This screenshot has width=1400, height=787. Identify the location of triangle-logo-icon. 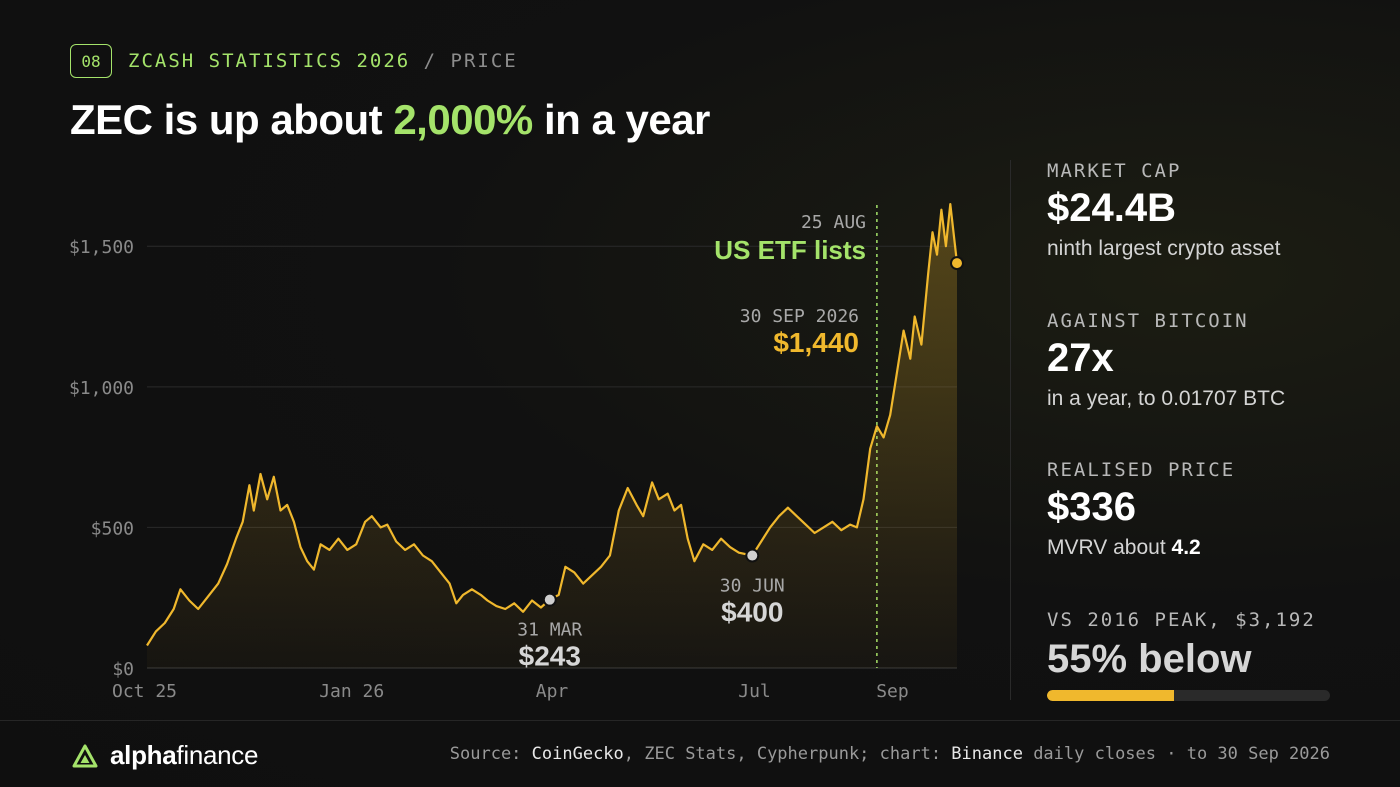
(85, 755).